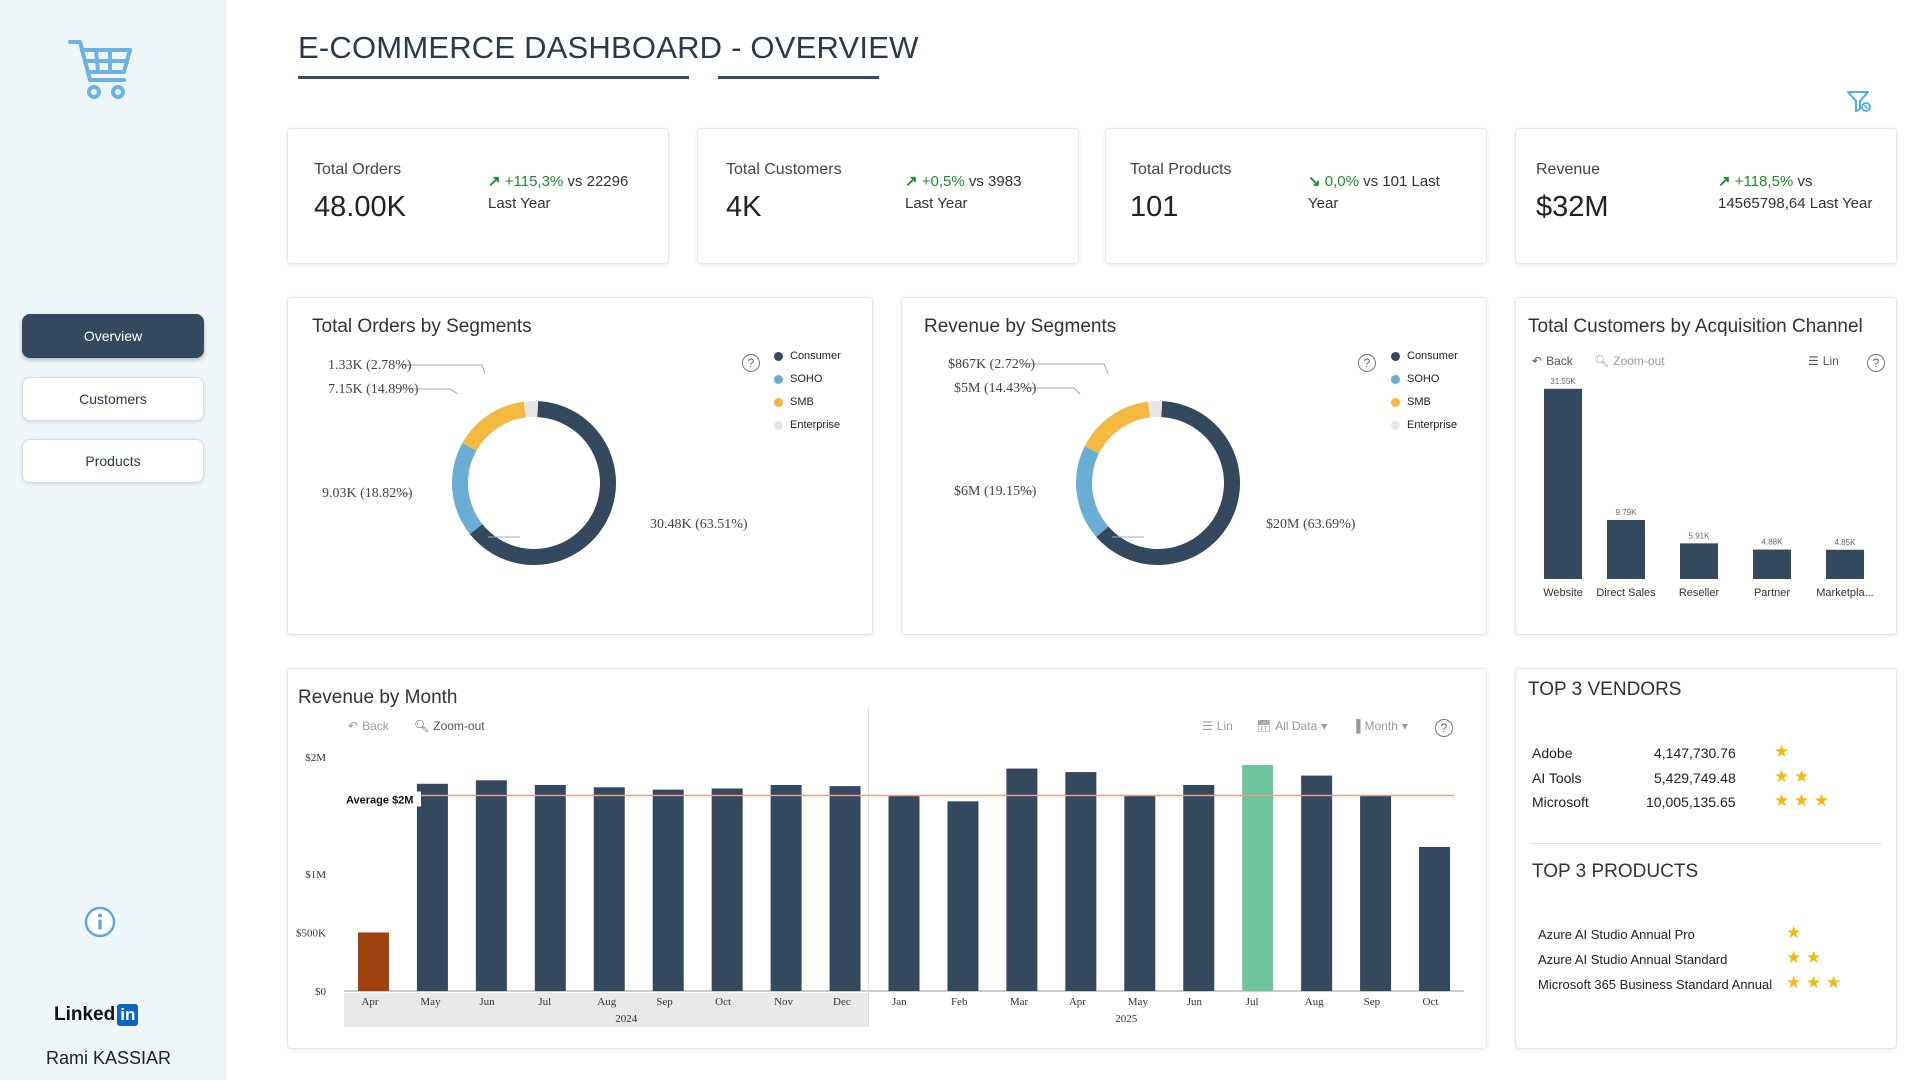  Describe the element at coordinates (1563, 593) in the screenshot. I see `category-label: Website` at that location.